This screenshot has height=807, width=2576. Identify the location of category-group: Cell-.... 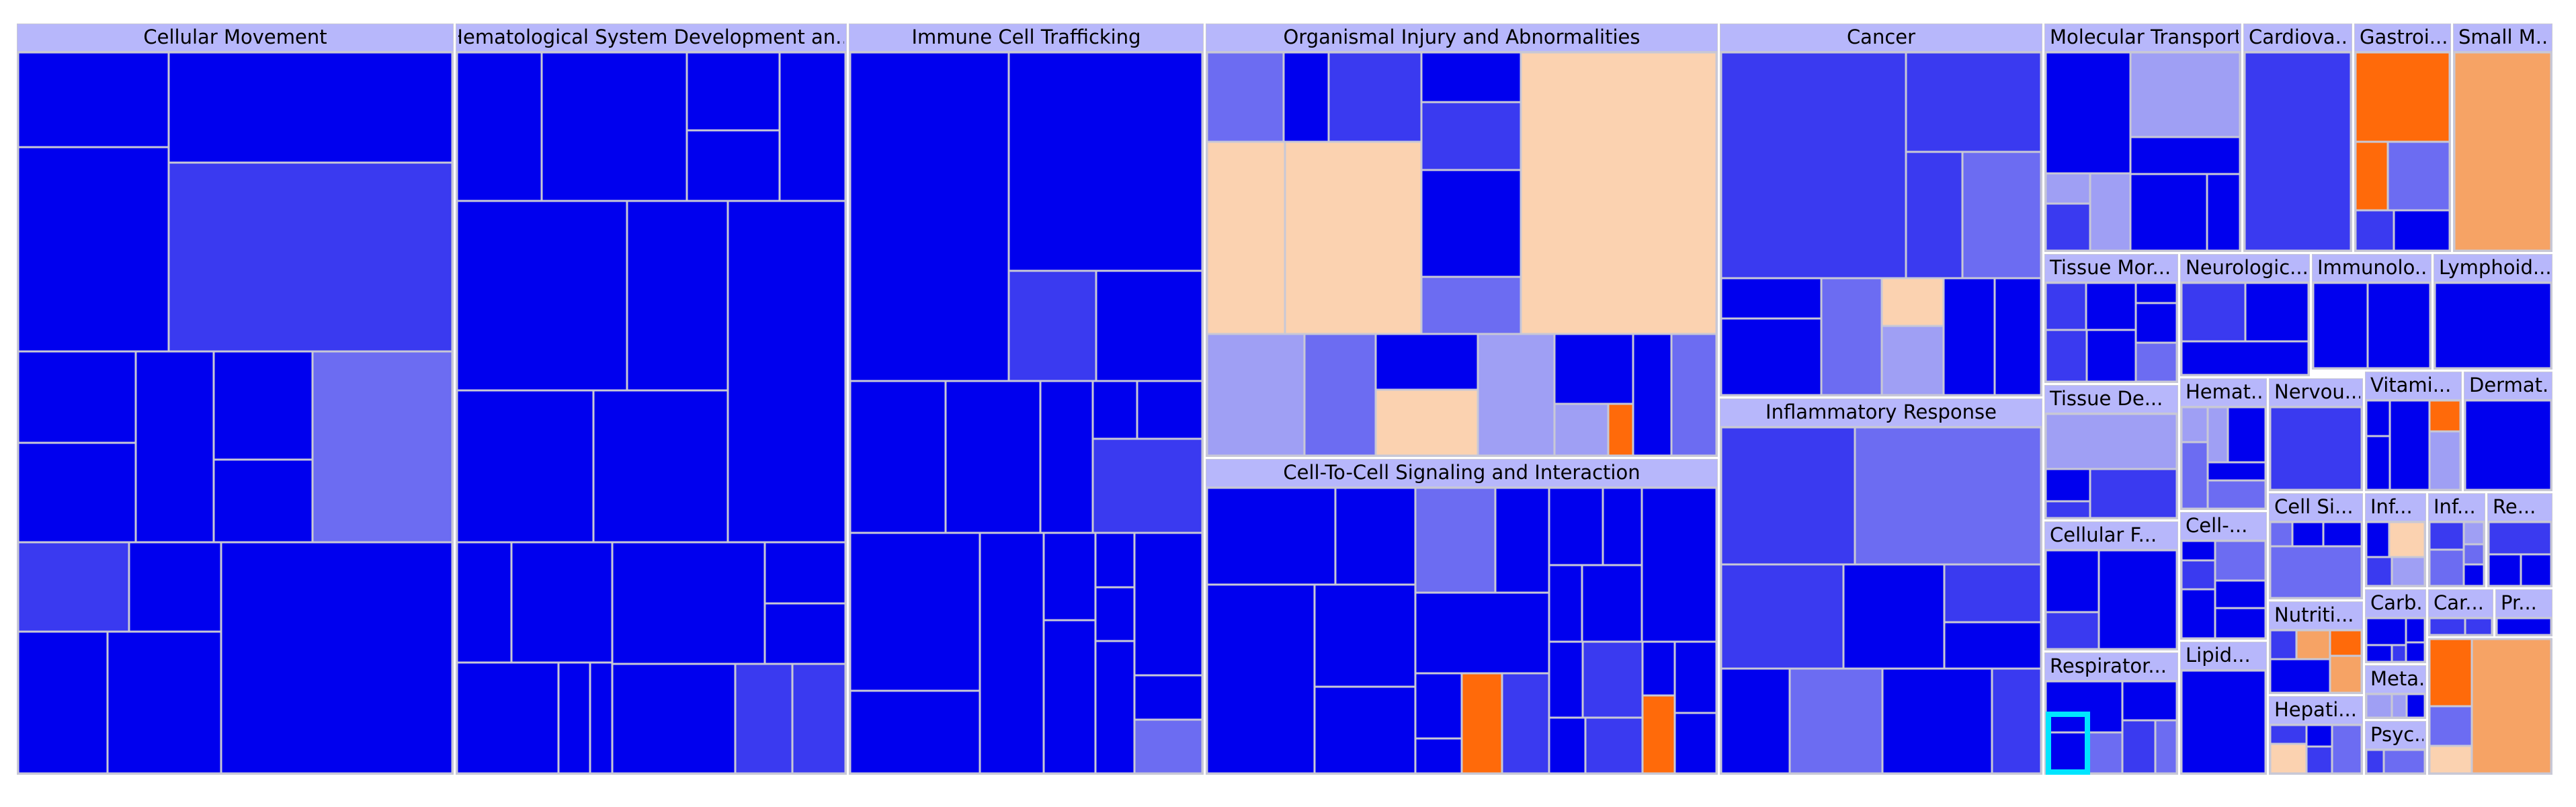
(2223, 576).